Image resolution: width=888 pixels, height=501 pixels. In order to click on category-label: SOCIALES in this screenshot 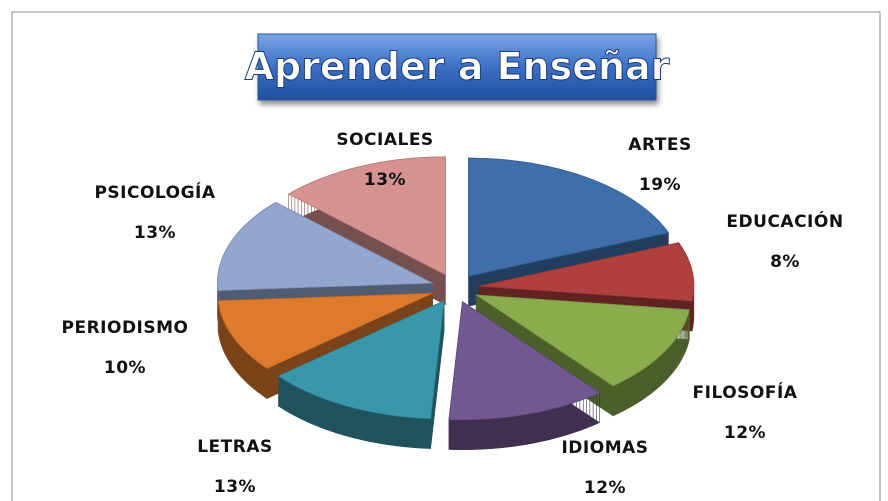, I will do `click(384, 140)`.